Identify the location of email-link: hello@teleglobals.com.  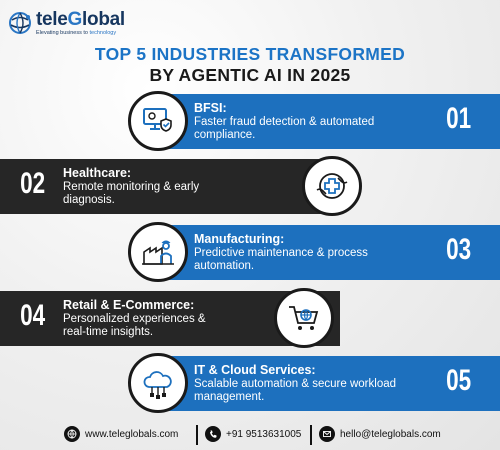
(380, 434).